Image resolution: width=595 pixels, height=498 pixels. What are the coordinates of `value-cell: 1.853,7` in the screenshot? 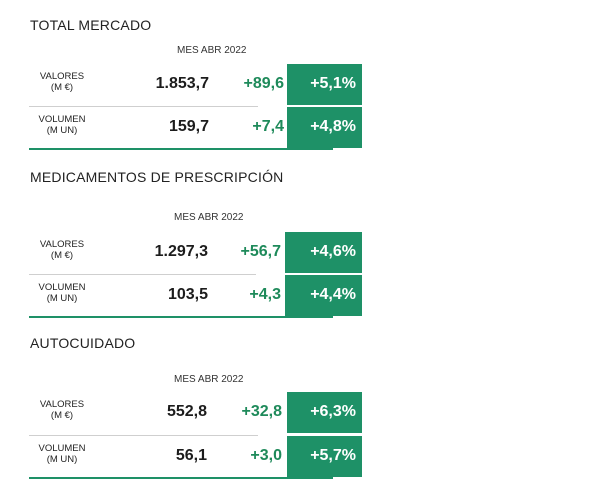 It's located at (182, 83).